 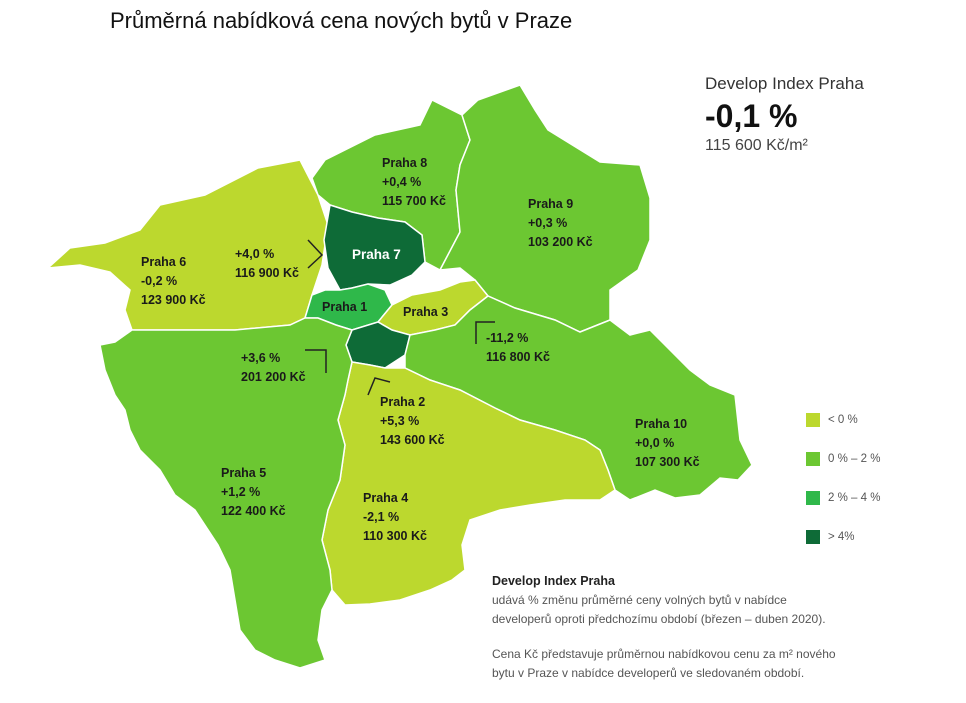 What do you see at coordinates (316, 361) in the screenshot?
I see `praha-1-callout-line` at bounding box center [316, 361].